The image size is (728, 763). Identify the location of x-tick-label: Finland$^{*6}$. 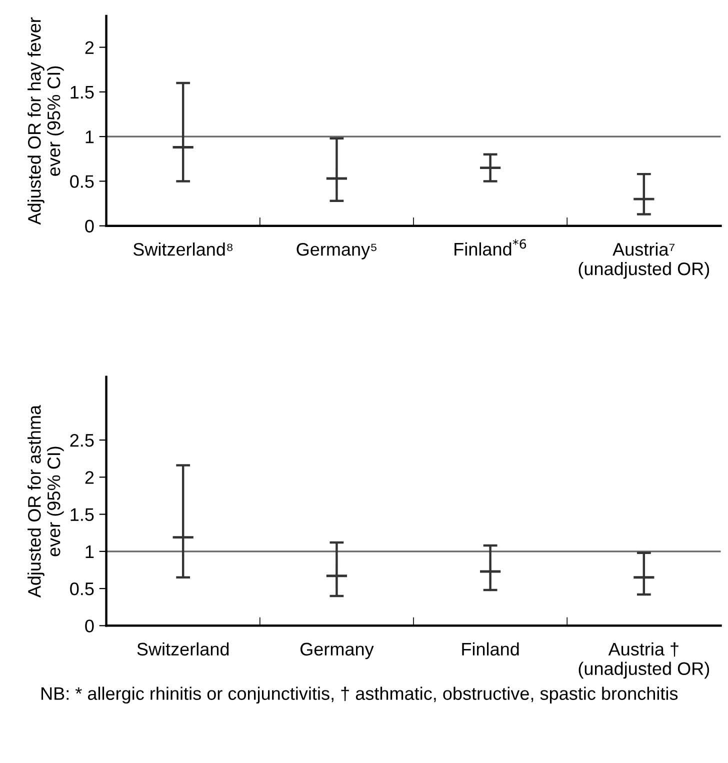
(490, 247).